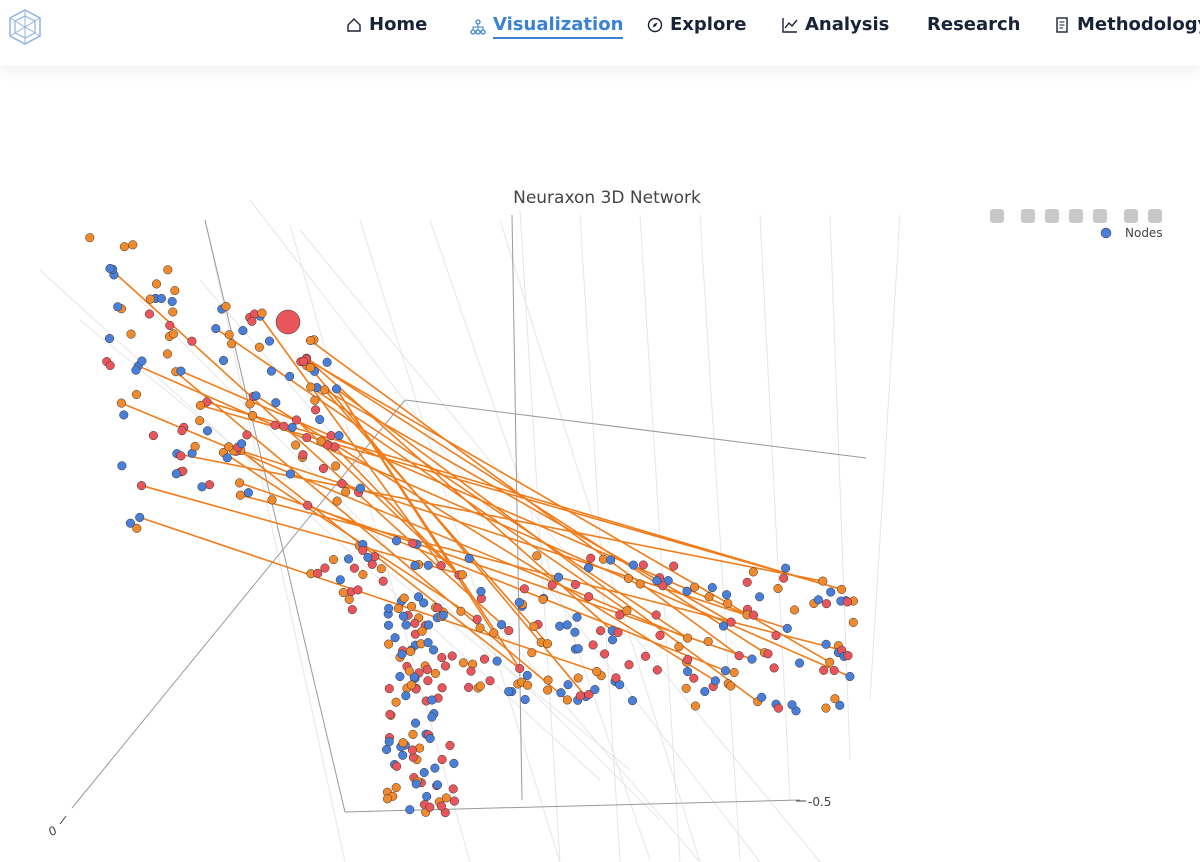  I want to click on nav-link: Explore, so click(696, 24).